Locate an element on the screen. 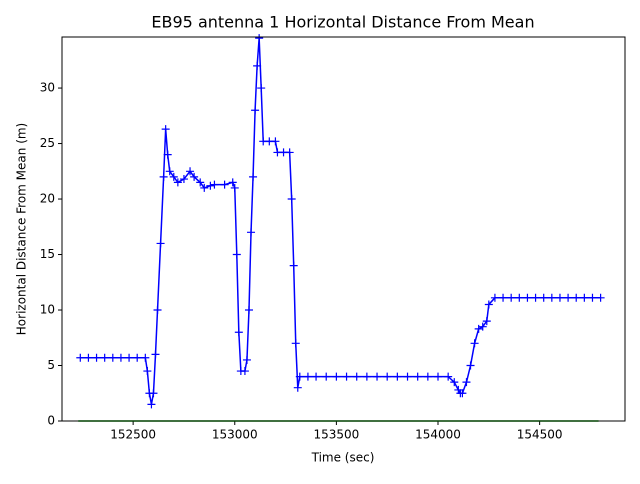  y-tick-label: 10 is located at coordinates (47, 310).